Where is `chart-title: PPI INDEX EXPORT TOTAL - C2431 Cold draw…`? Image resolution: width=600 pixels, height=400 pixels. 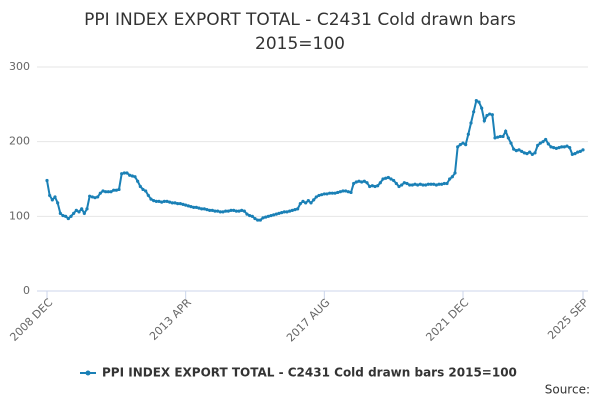
chart-title: PPI INDEX EXPORT TOTAL - C2431 Cold draw… is located at coordinates (300, 32).